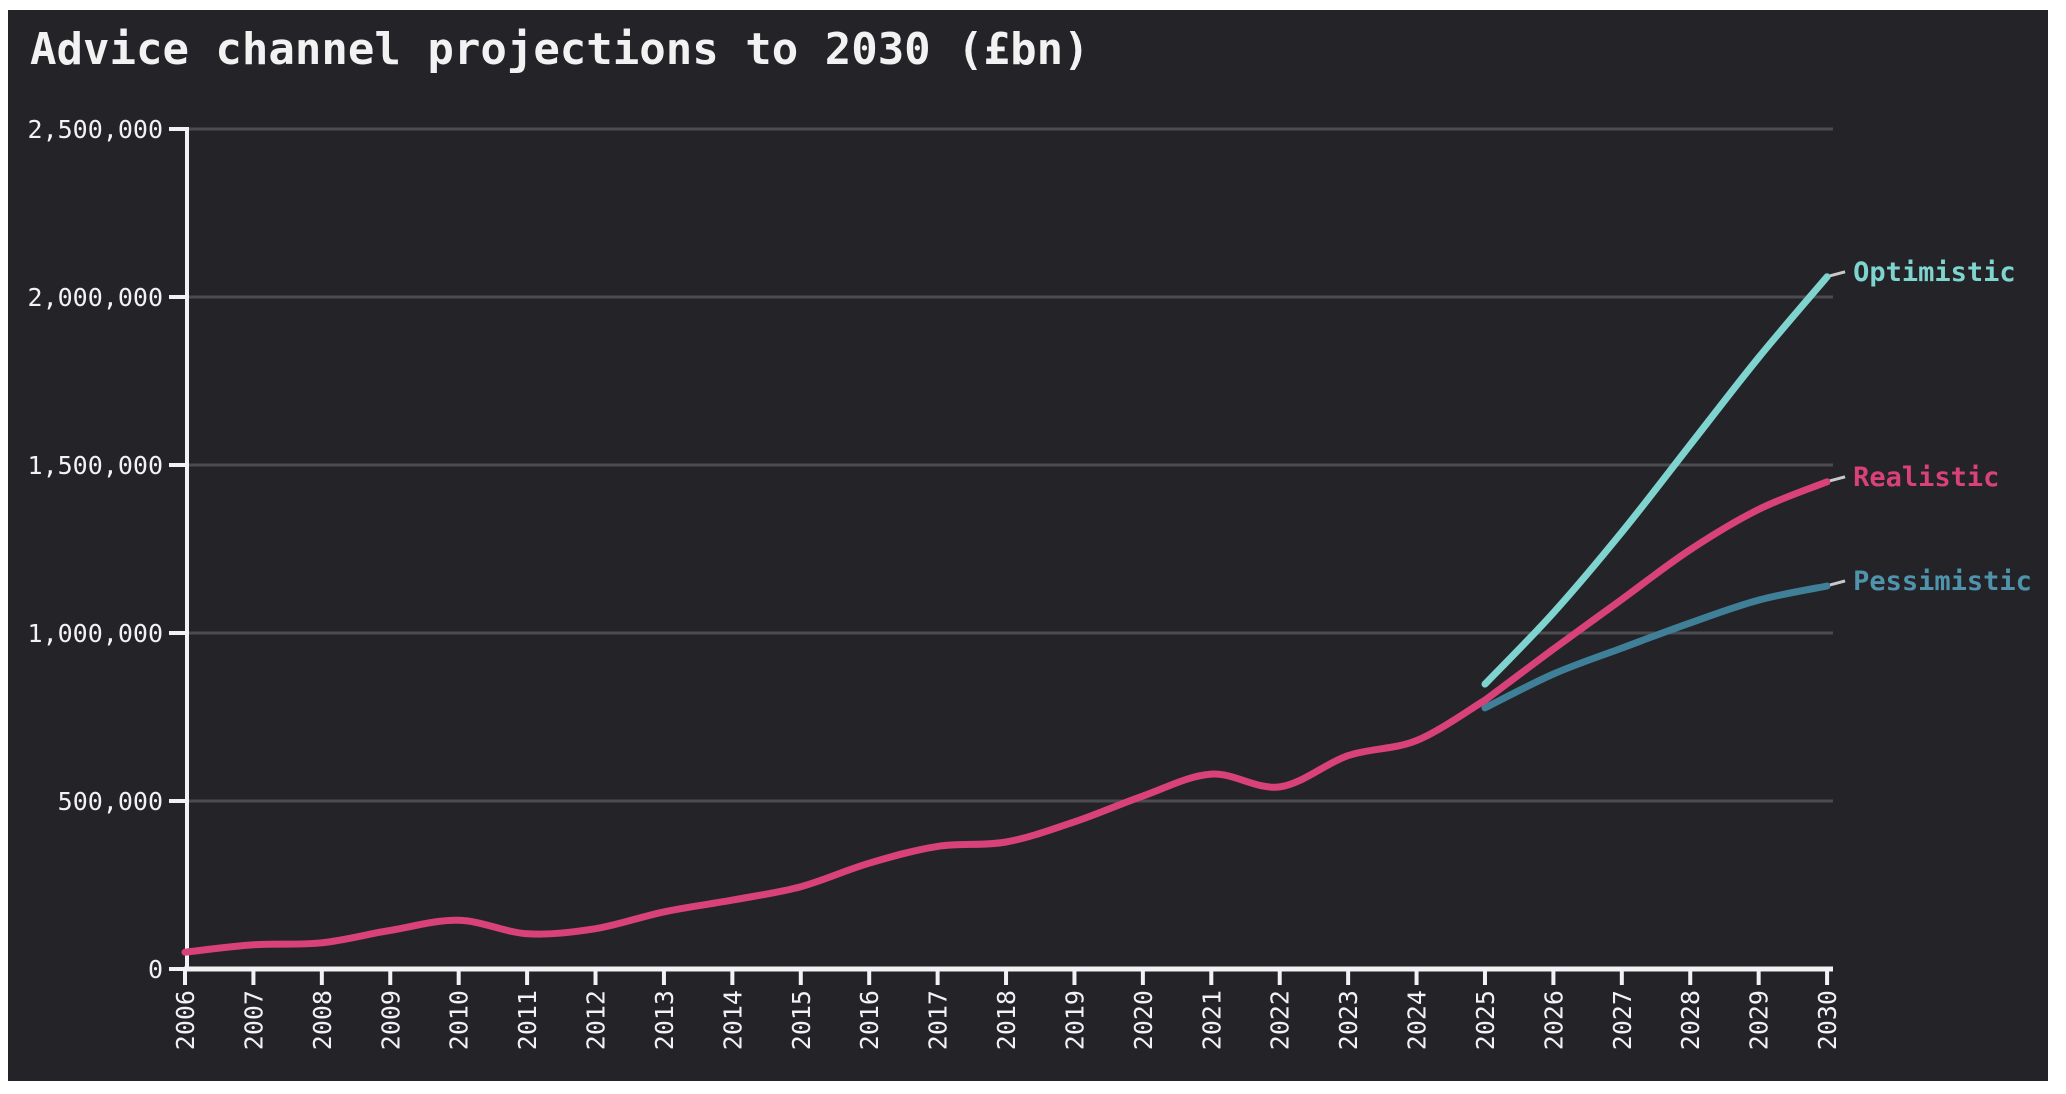 The height and width of the screenshot is (1094, 2066). I want to click on x-axis-tick-label: 2007, so click(253, 1020).